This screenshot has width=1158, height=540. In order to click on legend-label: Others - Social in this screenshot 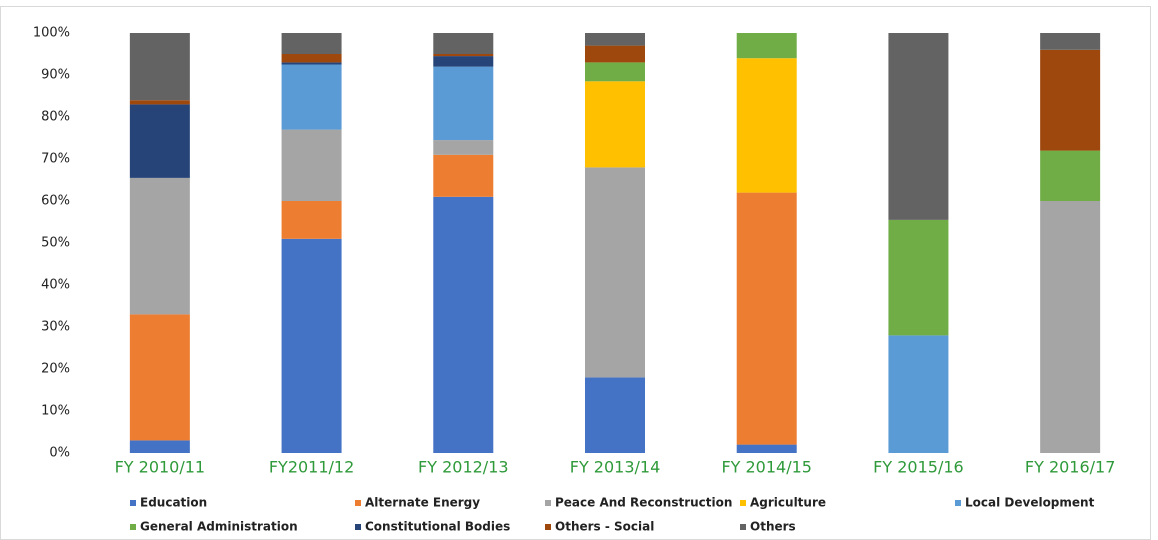, I will do `click(604, 527)`.